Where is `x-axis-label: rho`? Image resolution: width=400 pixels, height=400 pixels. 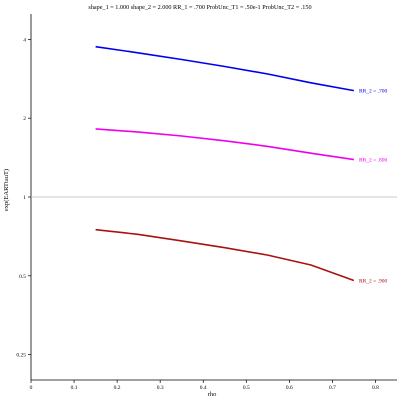 x-axis-label: rho is located at coordinates (212, 394).